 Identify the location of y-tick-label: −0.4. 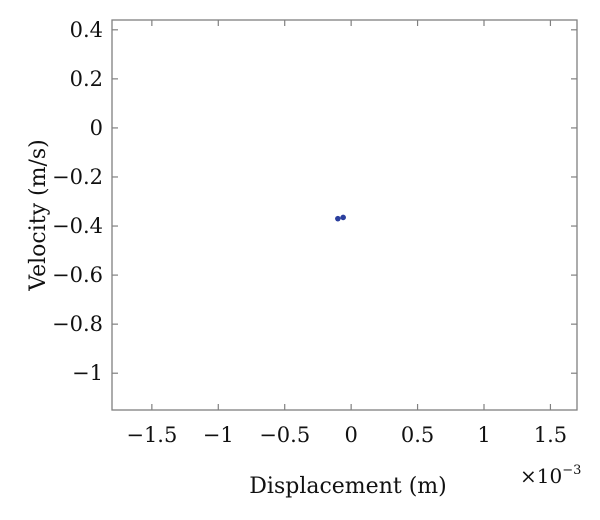
(77, 226).